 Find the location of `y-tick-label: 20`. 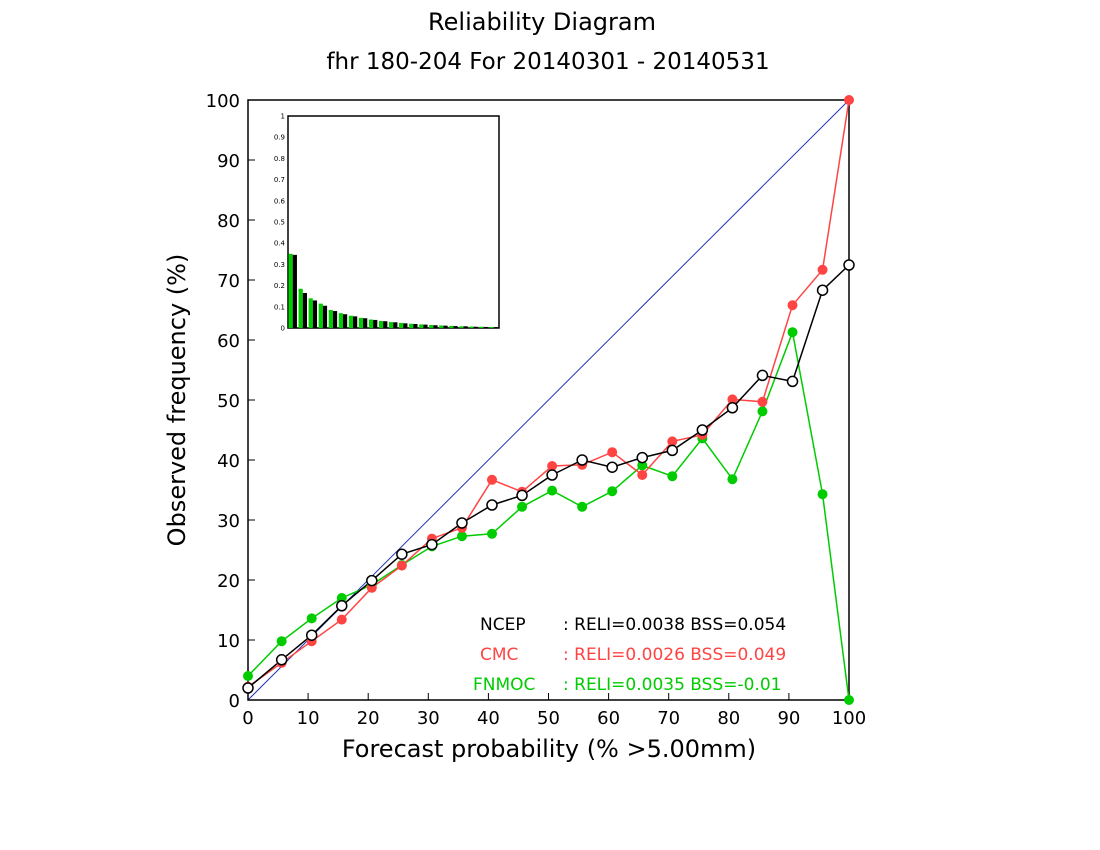

y-tick-label: 20 is located at coordinates (228, 581).